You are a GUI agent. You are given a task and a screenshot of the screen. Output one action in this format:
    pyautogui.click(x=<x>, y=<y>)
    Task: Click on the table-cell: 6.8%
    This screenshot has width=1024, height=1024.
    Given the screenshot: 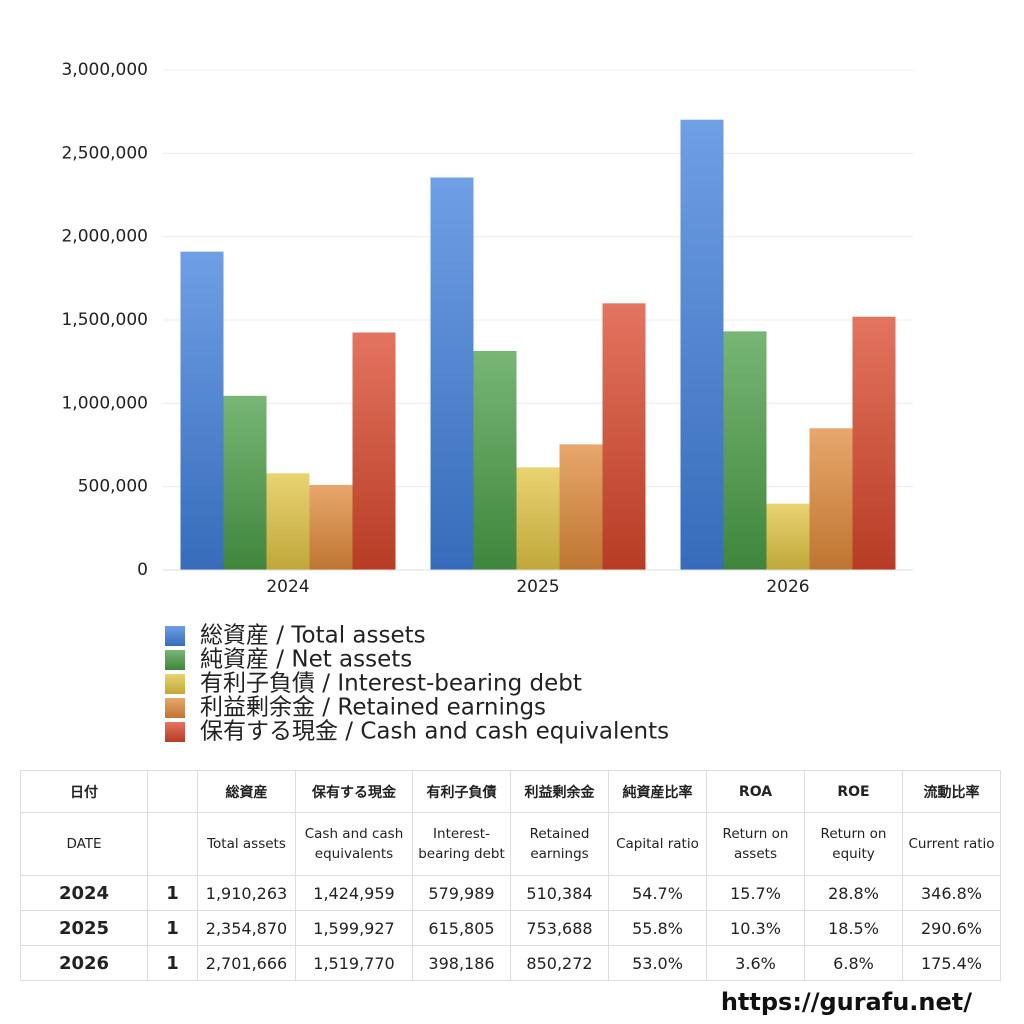 What is the action you would take?
    pyautogui.click(x=853, y=963)
    